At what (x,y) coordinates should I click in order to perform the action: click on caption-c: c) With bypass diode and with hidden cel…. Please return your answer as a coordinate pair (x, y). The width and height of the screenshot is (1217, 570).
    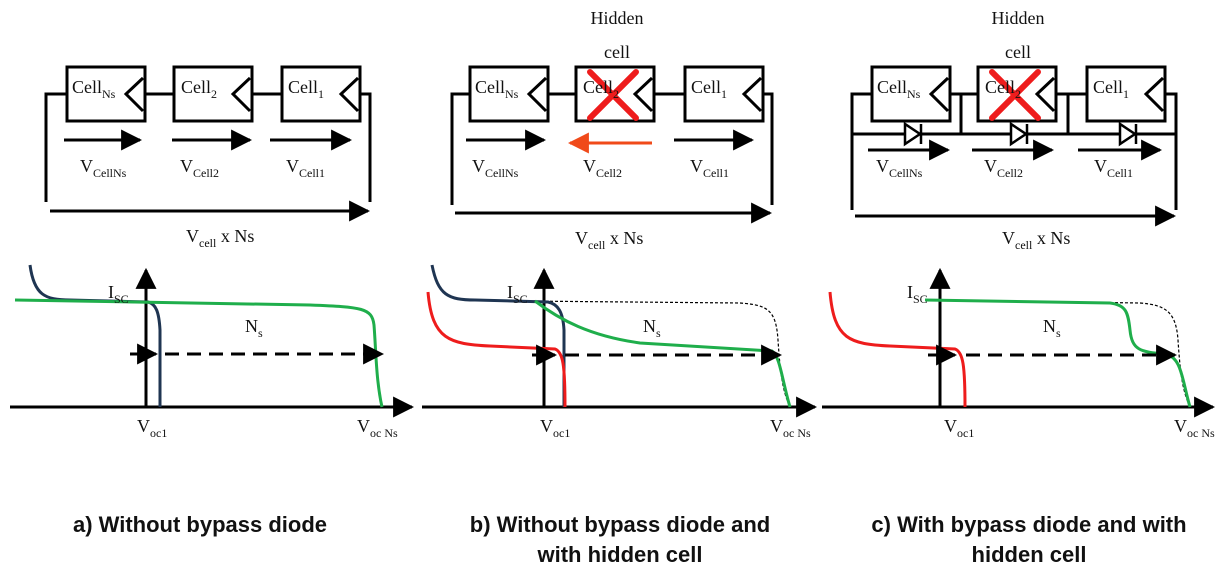
    Looking at the image, I should click on (1029, 540).